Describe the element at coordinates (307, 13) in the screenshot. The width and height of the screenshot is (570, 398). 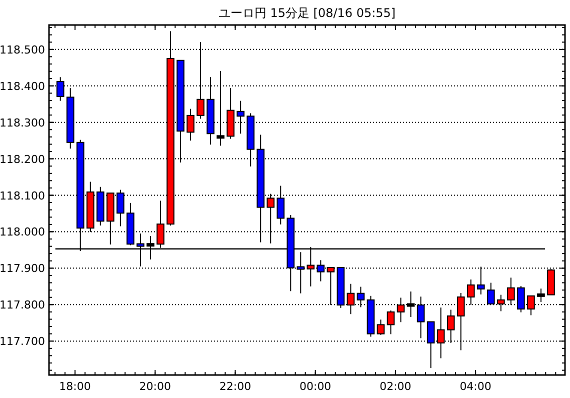
I see `chart-title: ユーロ円 15分足 [08/16 05:55]` at that location.